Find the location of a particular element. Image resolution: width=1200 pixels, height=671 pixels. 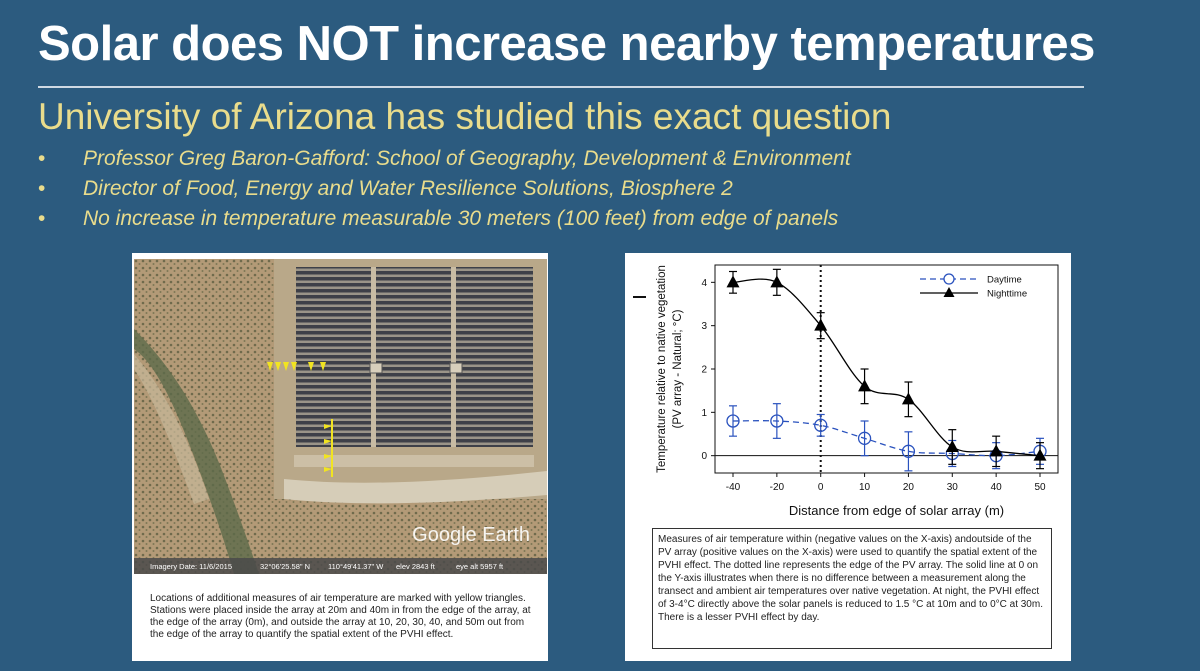

dash-mark is located at coordinates (639, 297).